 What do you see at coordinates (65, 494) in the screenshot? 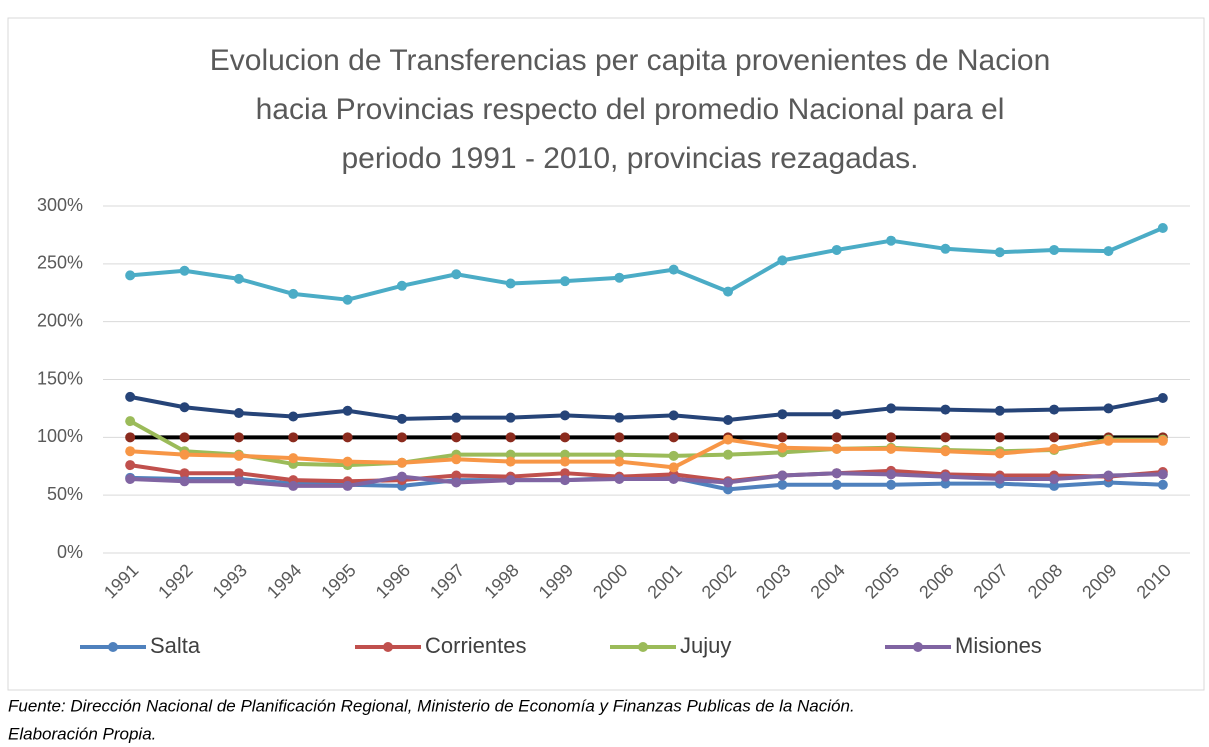
I see `y-tick-label: 50%` at bounding box center [65, 494].